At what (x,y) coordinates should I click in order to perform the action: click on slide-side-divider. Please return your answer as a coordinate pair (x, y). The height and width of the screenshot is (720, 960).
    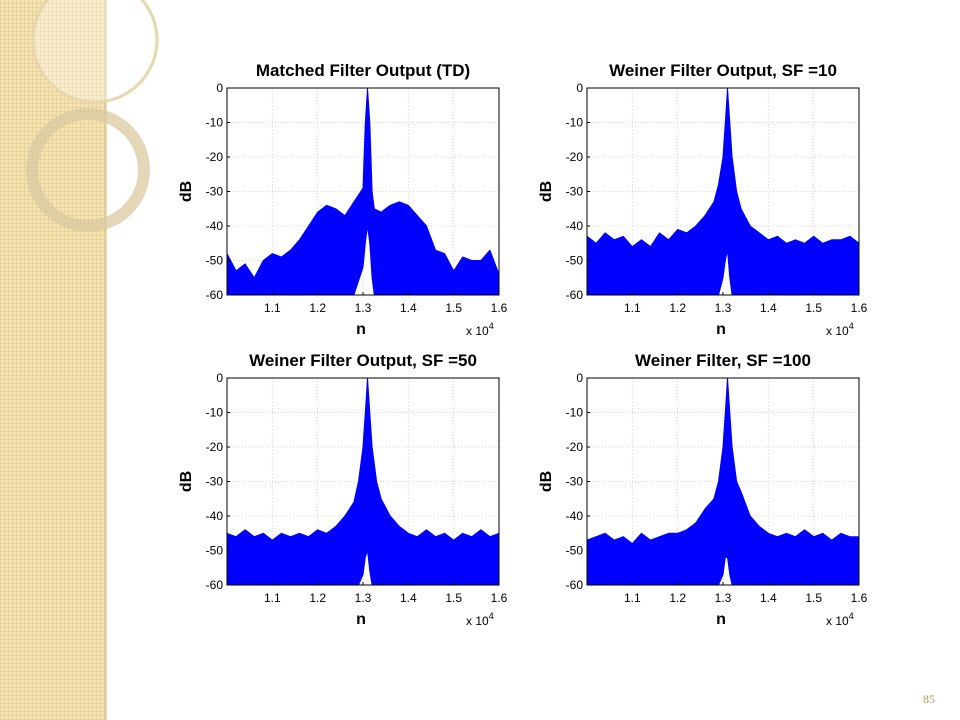
    Looking at the image, I should click on (105, 360).